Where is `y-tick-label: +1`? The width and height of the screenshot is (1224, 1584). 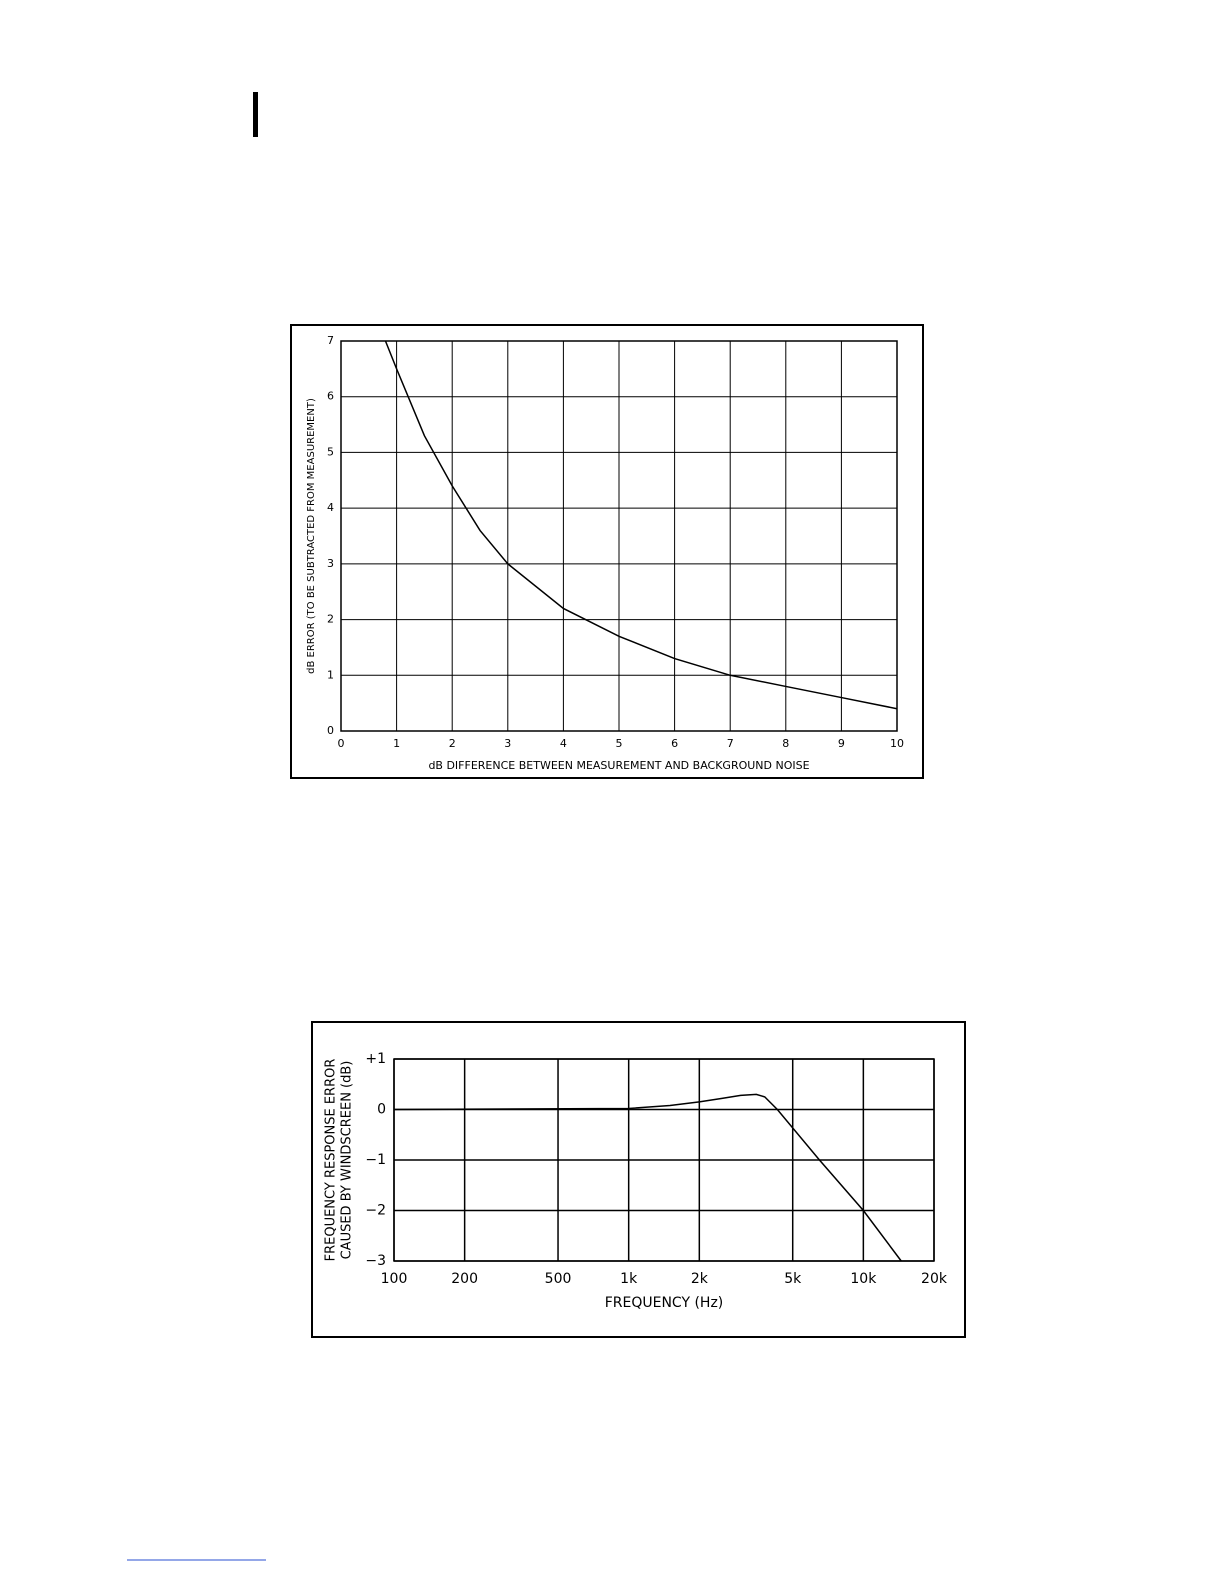 y-tick-label: +1 is located at coordinates (375, 1059).